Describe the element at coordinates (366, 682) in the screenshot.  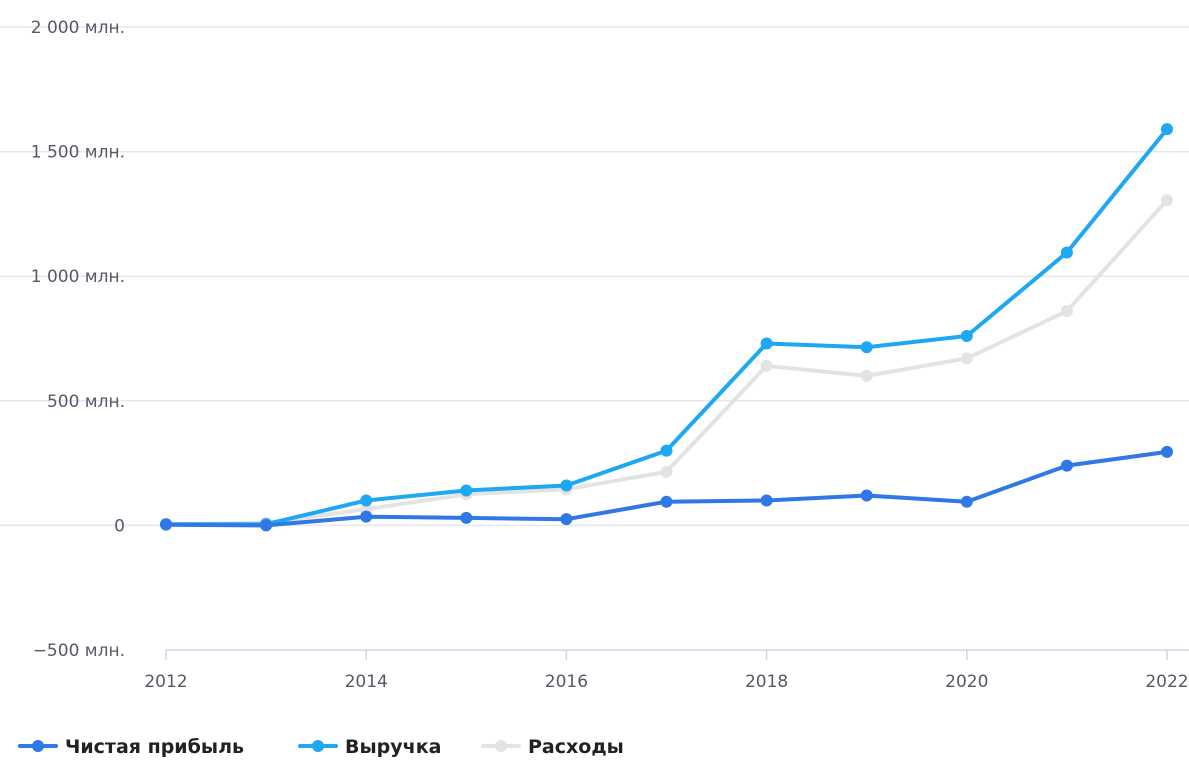
I see `x-tick-label: 2014` at that location.